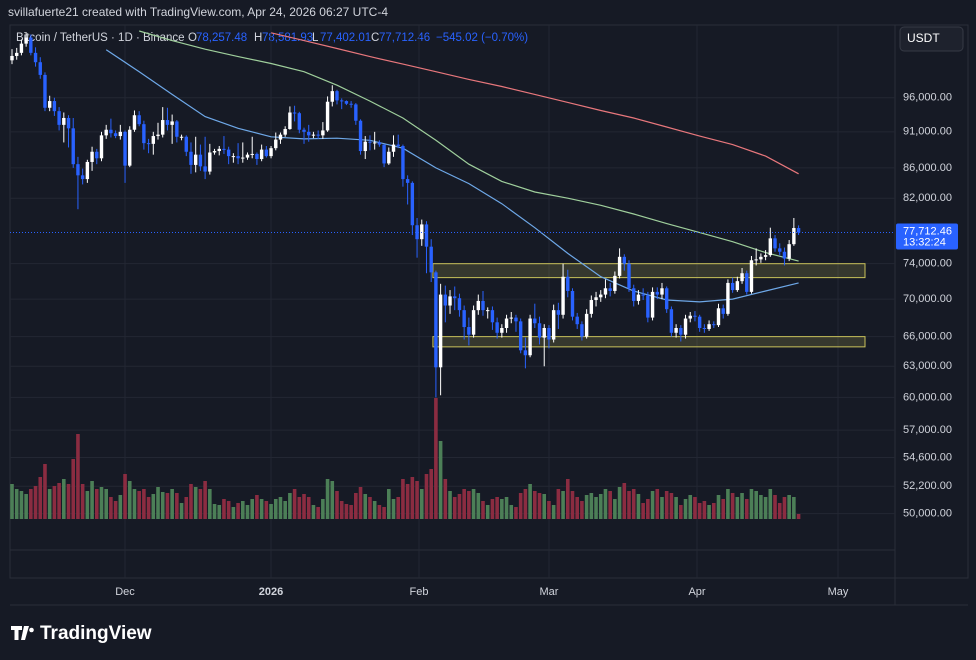 This screenshot has height=660, width=976. I want to click on moving-average, so click(534, 103).